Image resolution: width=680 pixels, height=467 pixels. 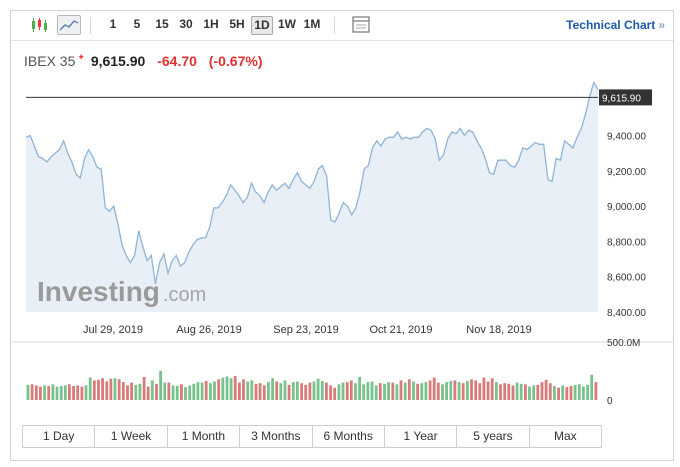 What do you see at coordinates (349, 436) in the screenshot?
I see `range-6-months: 6 Months` at bounding box center [349, 436].